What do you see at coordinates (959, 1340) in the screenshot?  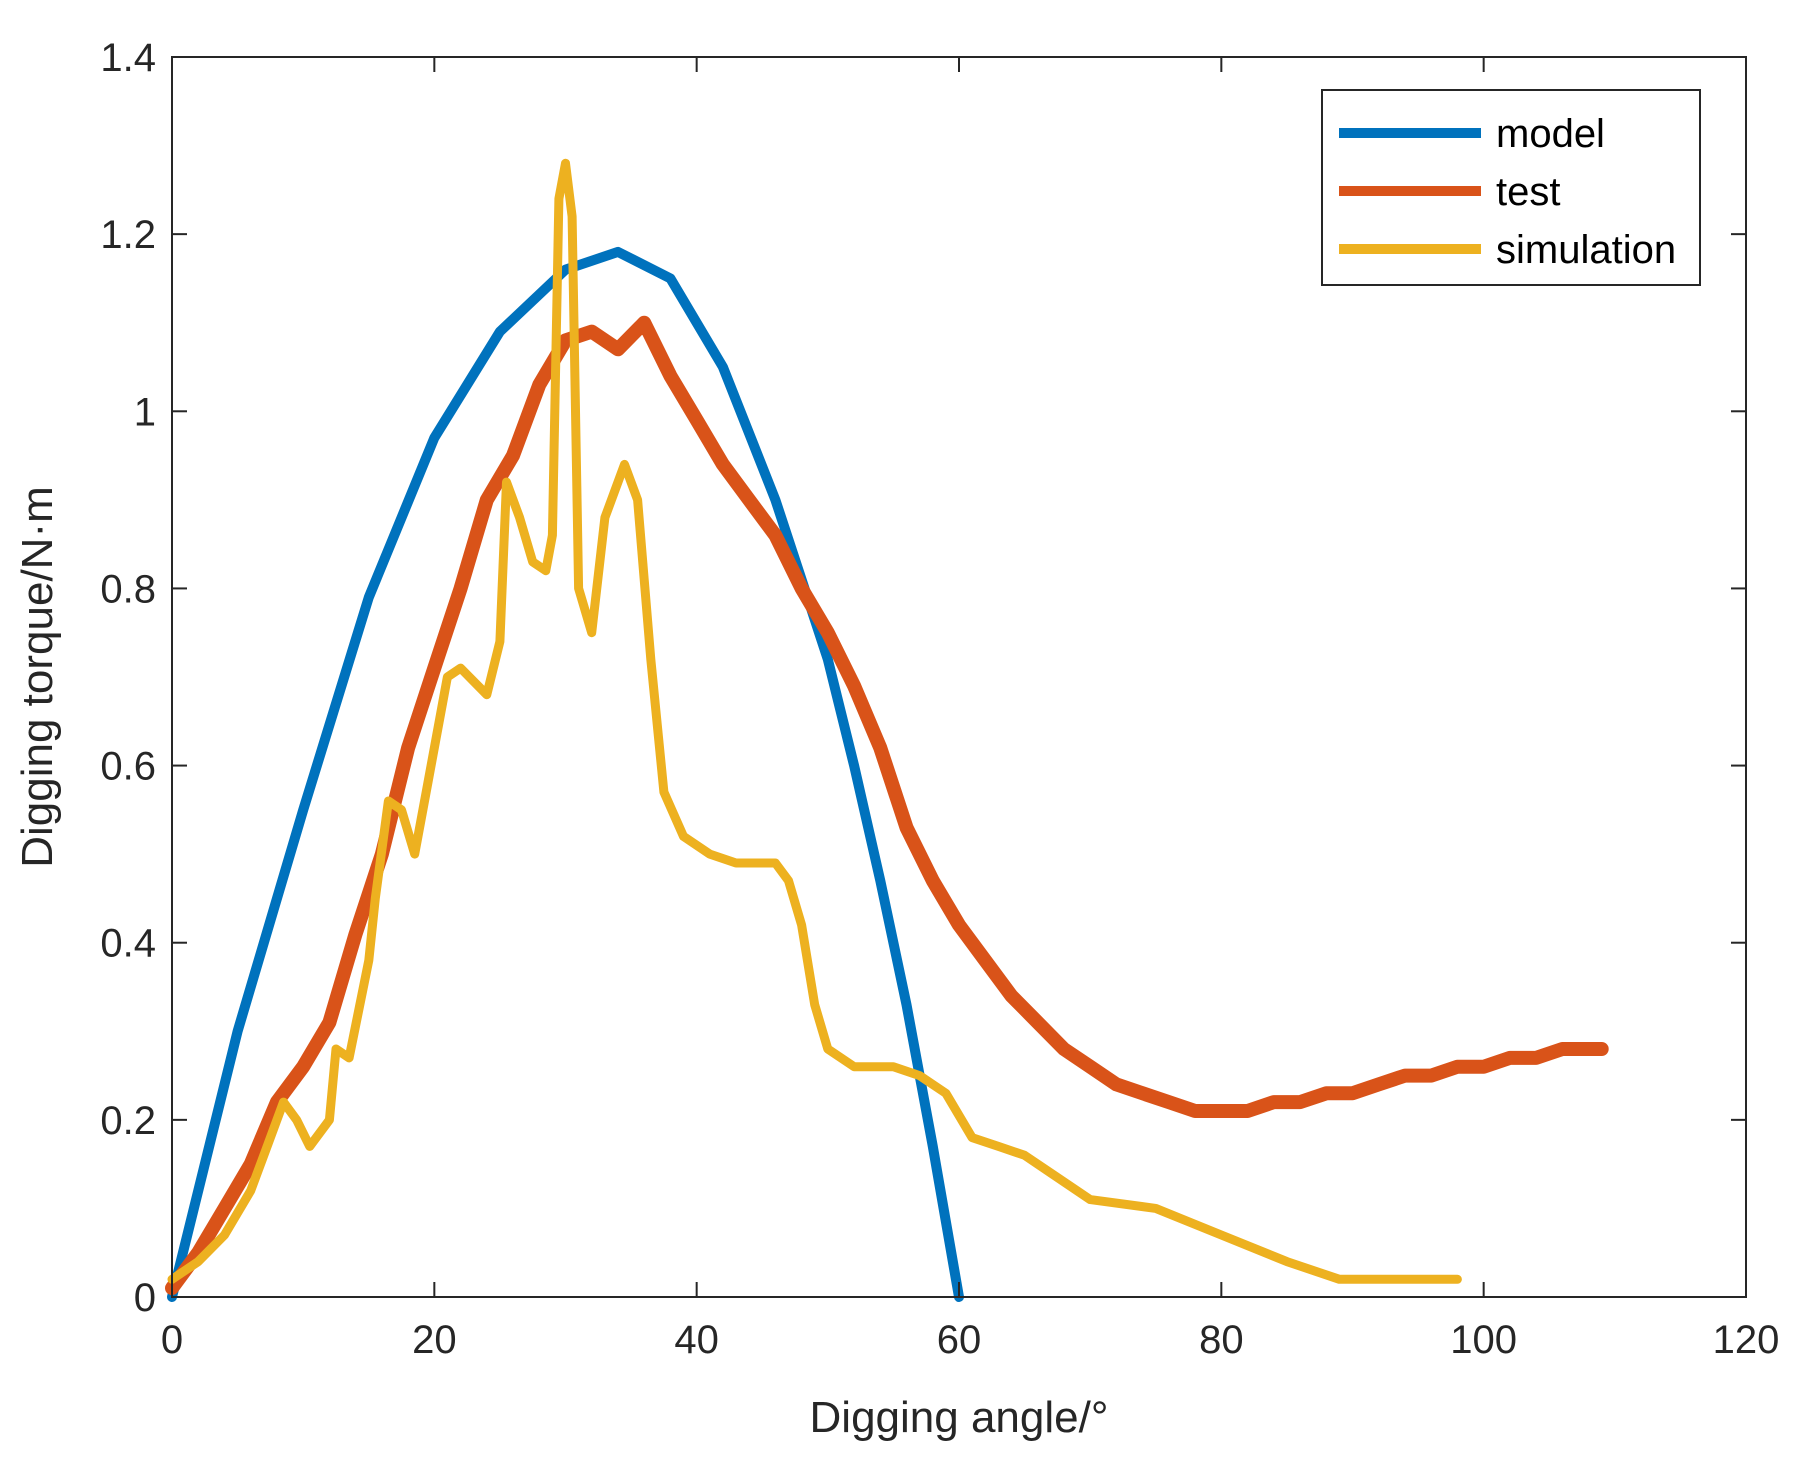 I see `x-tick-label: 60` at bounding box center [959, 1340].